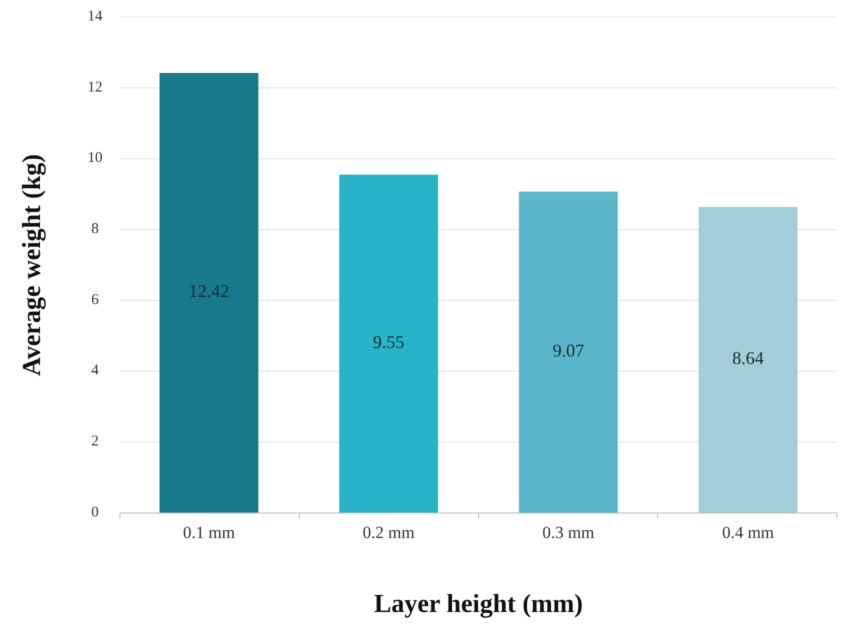 The image size is (845, 632). Describe the element at coordinates (208, 532) in the screenshot. I see `x-tick-label: 0.1 mm` at that location.